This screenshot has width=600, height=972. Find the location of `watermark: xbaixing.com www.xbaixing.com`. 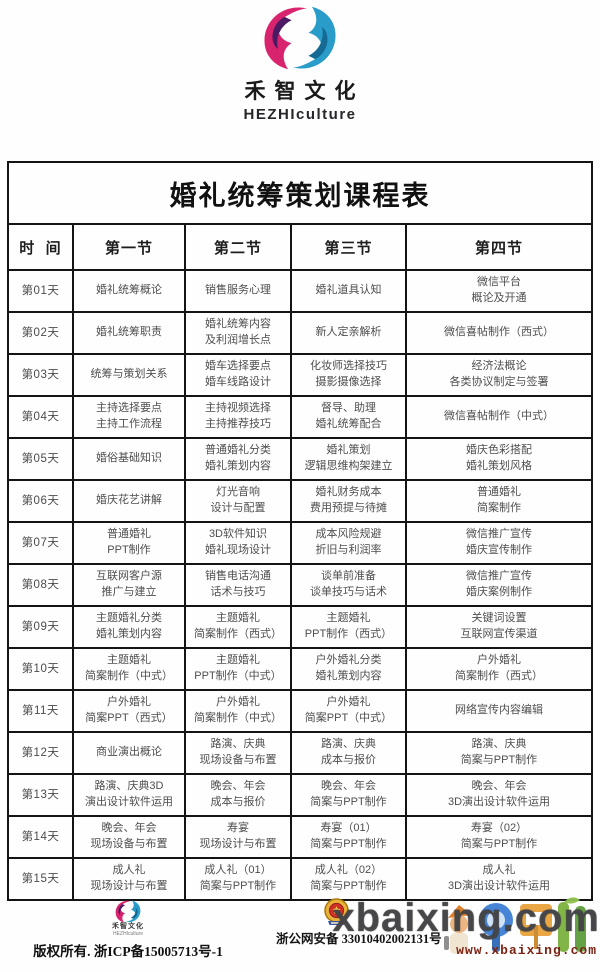

watermark: xbaixing.com www.xbaixing.com is located at coordinates (400, 932).